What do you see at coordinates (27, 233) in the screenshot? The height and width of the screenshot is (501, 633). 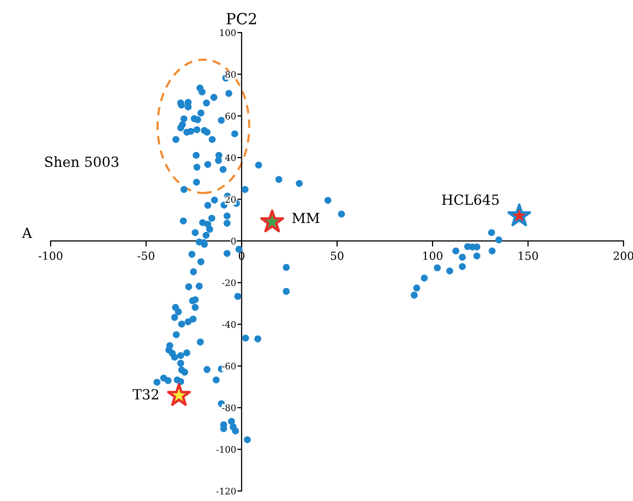 I see `text: A` at bounding box center [27, 233].